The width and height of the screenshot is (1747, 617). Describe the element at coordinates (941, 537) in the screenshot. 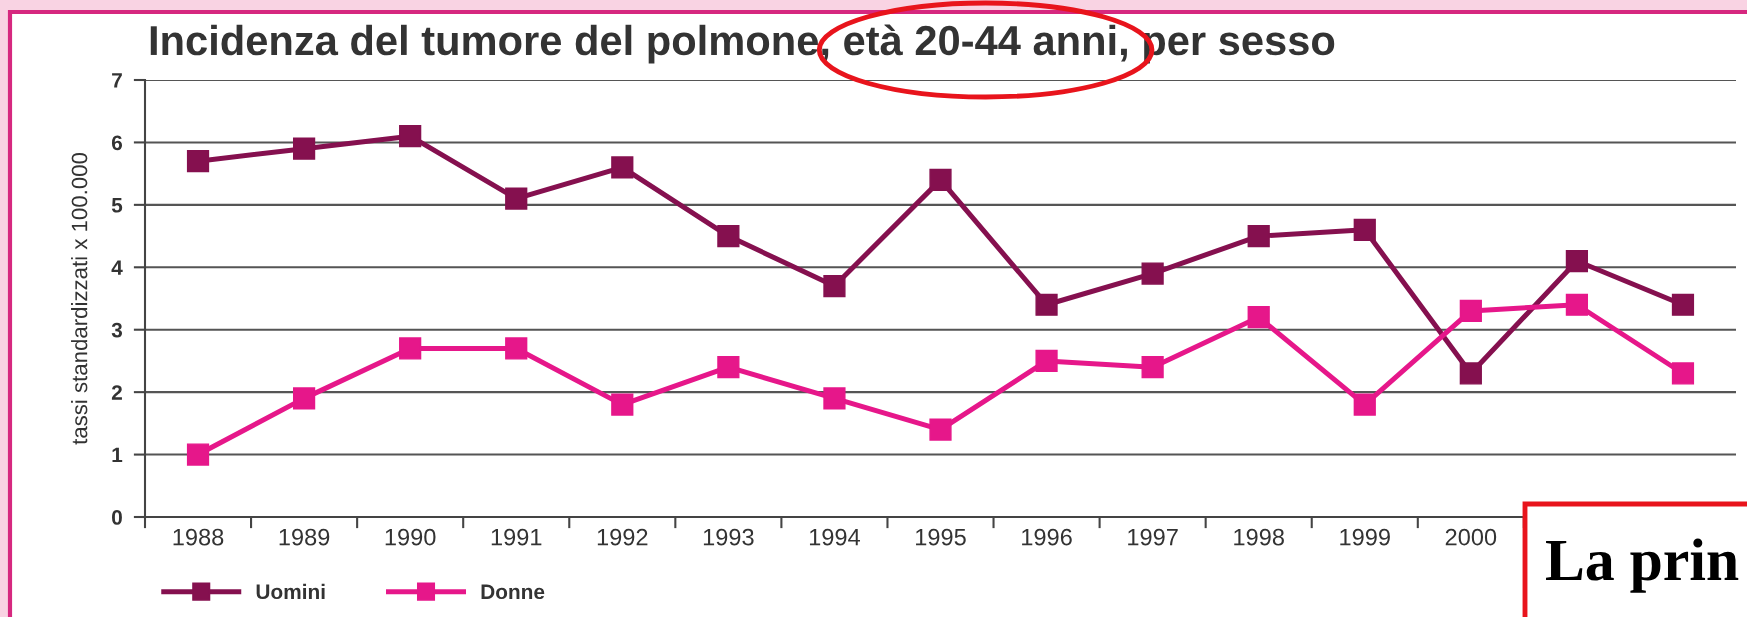

I see `x-tick-label: 1995` at that location.